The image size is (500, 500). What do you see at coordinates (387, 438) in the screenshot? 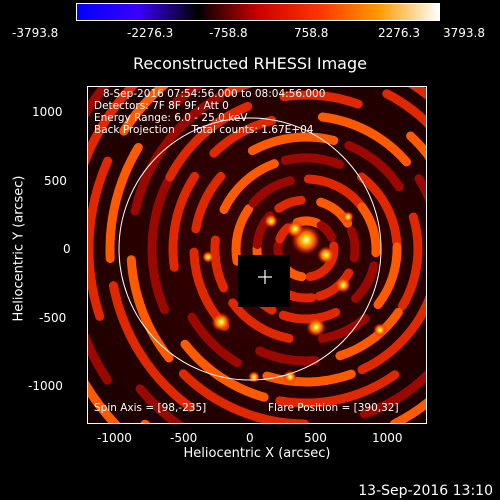
I see `x-tick-label: 1000` at bounding box center [387, 438].